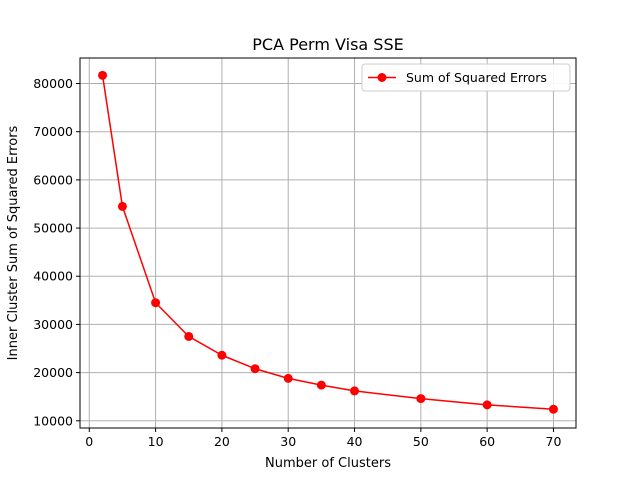  What do you see at coordinates (53, 276) in the screenshot?
I see `y-tick-label: 40000` at bounding box center [53, 276].